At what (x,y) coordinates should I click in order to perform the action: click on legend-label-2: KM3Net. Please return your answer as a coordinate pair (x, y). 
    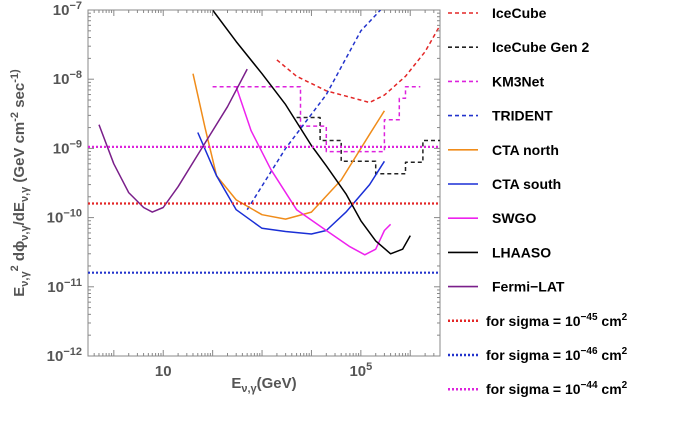
    Looking at the image, I should click on (518, 81).